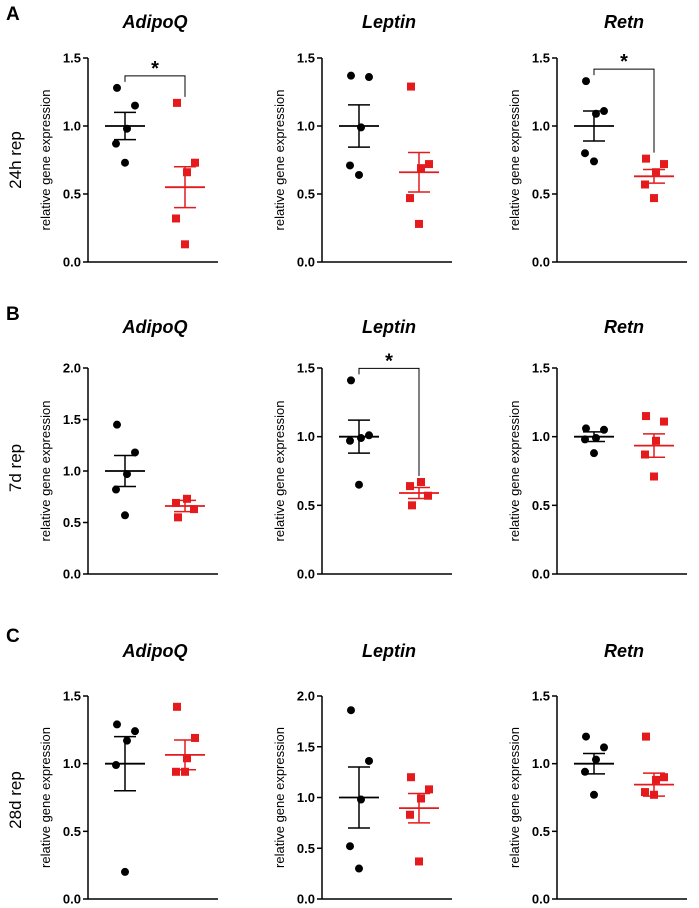  I want to click on chart-panel: Retn relative gene expression 0.0 0.5 1.0 1.5, so click(597, 449).